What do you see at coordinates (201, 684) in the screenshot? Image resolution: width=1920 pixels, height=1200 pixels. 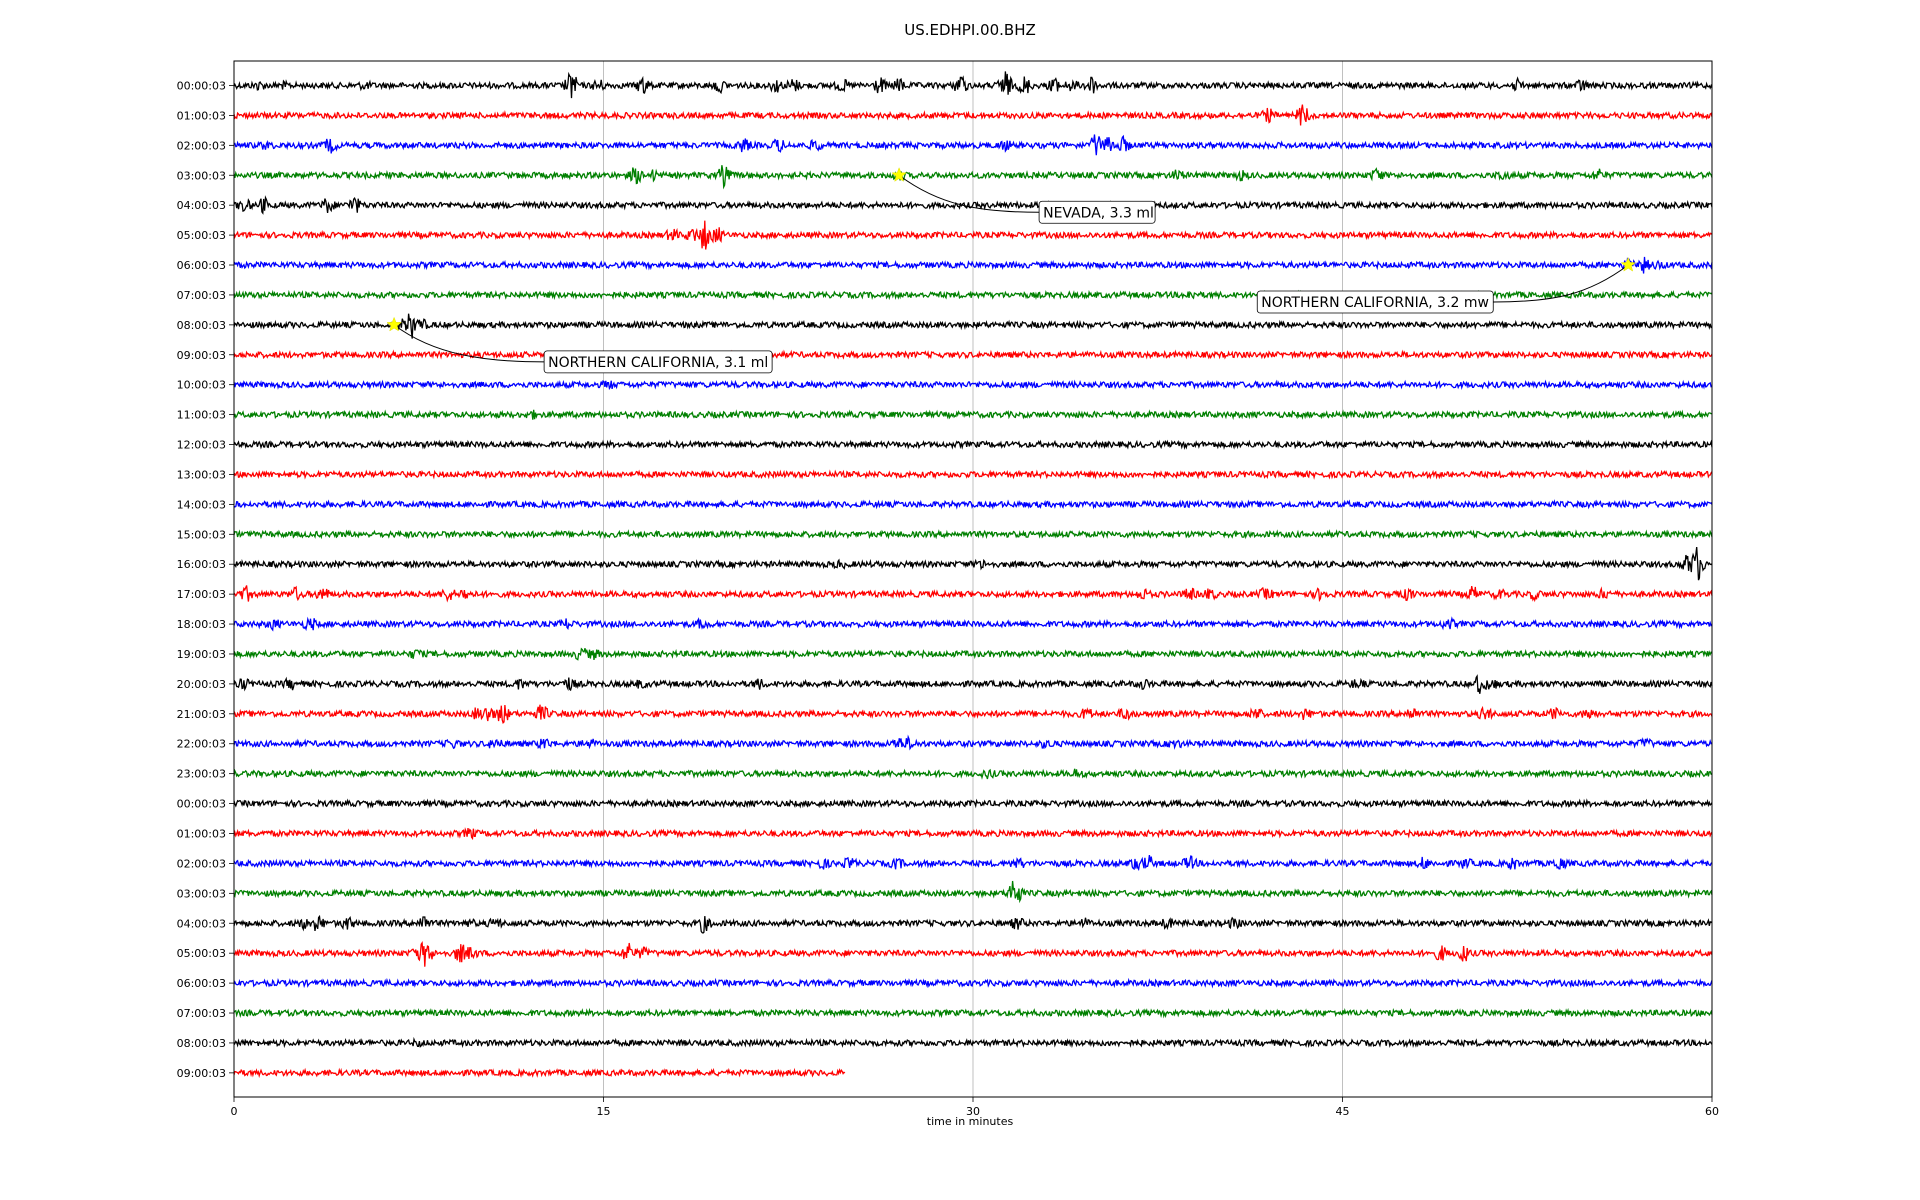 I see `y-tick-label: 20:00:03` at bounding box center [201, 684].